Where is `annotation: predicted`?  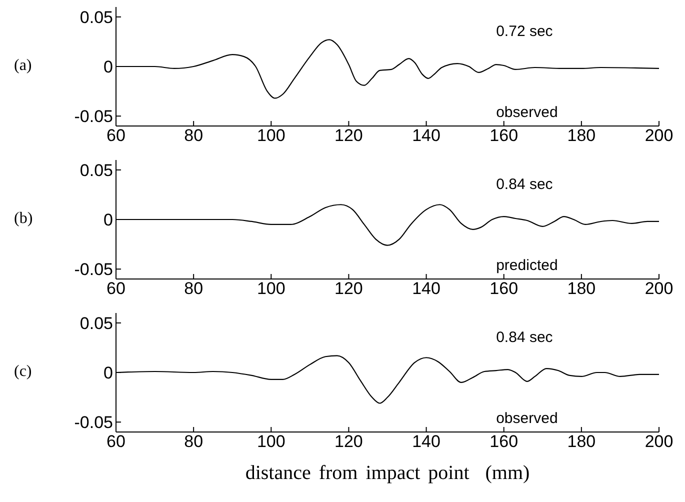 annotation: predicted is located at coordinates (527, 265).